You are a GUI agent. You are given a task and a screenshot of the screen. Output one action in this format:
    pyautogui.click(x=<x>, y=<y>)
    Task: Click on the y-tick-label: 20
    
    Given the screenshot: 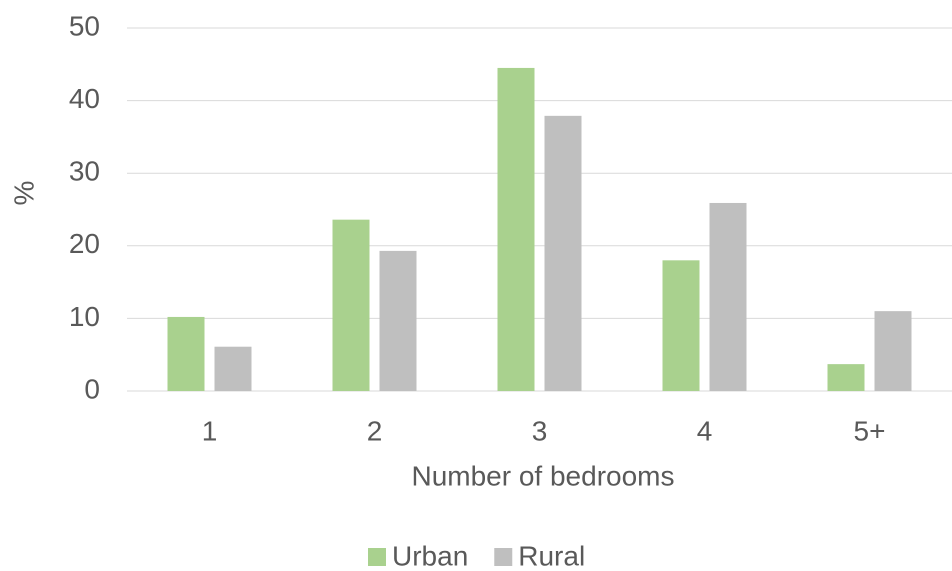 What is the action you would take?
    pyautogui.click(x=84, y=243)
    